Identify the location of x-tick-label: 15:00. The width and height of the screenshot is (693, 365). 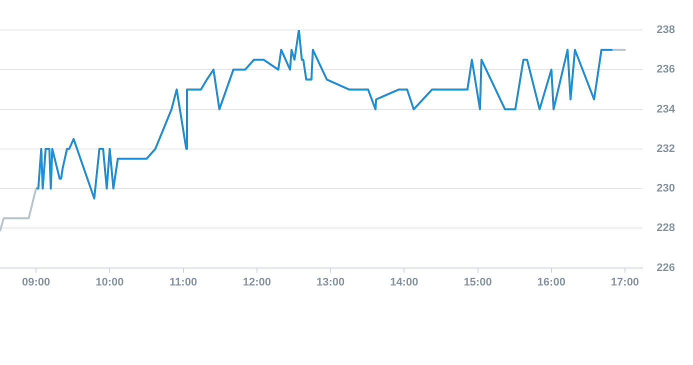
(478, 282).